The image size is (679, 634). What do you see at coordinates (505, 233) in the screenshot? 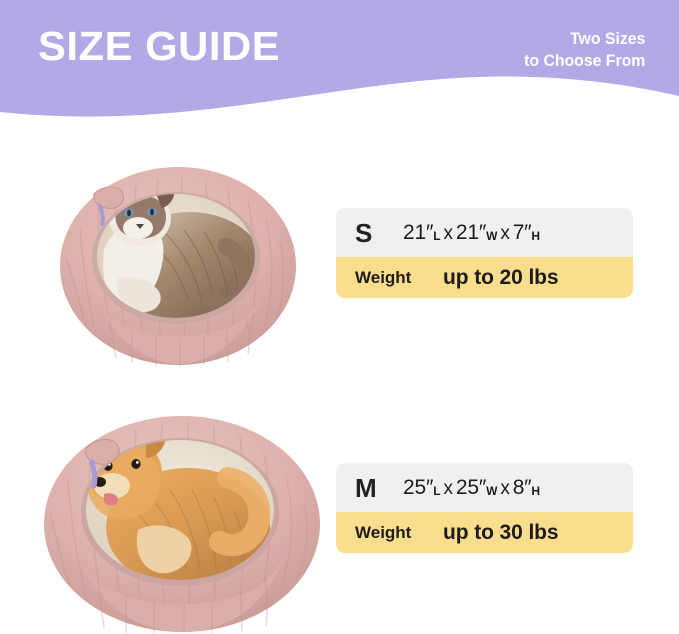
I see `dimension-separator-2-small: x` at bounding box center [505, 233].